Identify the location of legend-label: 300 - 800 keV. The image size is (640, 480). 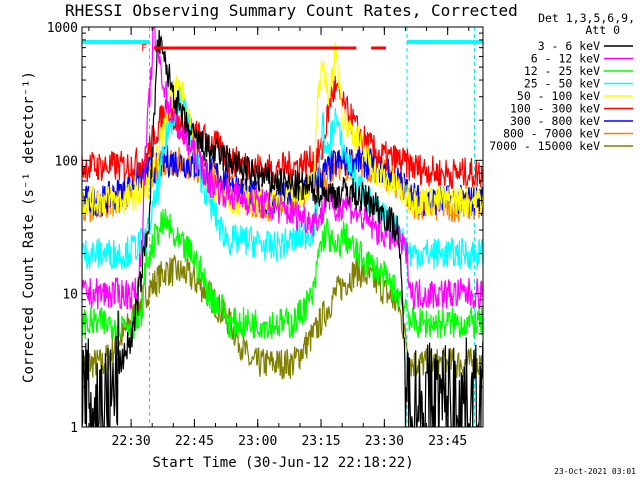
(555, 121).